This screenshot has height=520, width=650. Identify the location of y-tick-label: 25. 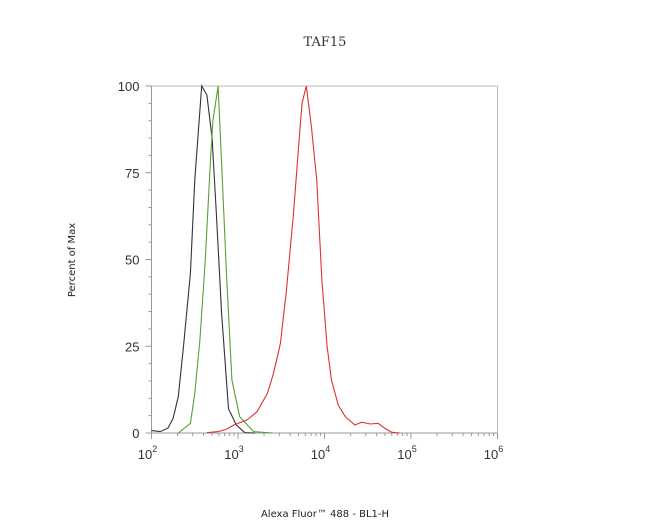
(132, 346).